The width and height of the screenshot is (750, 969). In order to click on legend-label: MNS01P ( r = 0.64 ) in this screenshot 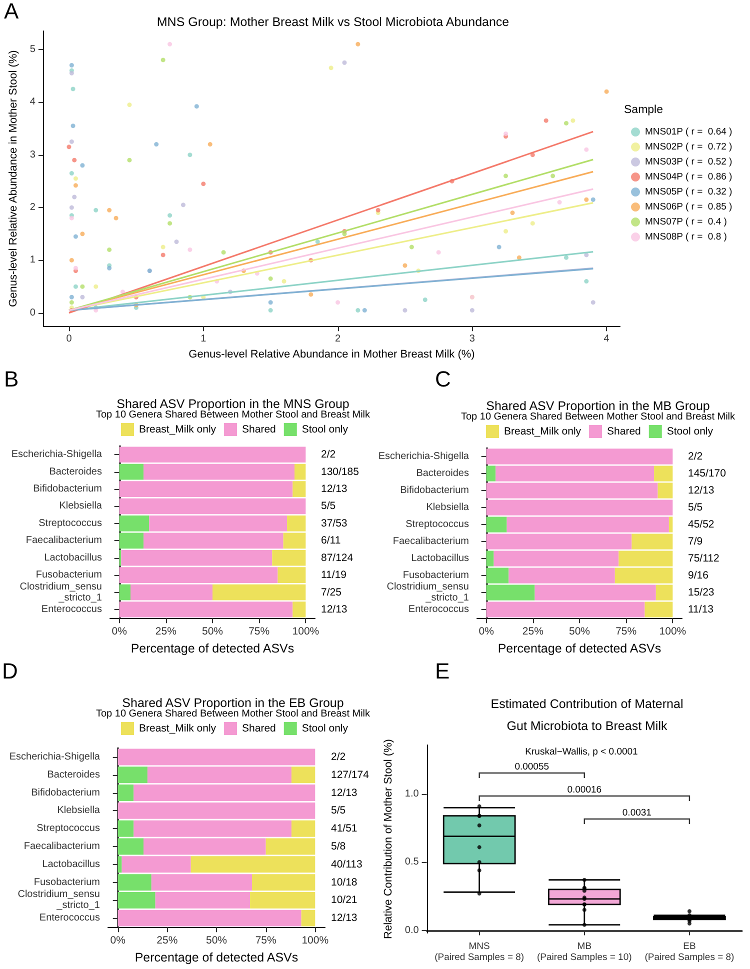, I will do `click(688, 132)`.